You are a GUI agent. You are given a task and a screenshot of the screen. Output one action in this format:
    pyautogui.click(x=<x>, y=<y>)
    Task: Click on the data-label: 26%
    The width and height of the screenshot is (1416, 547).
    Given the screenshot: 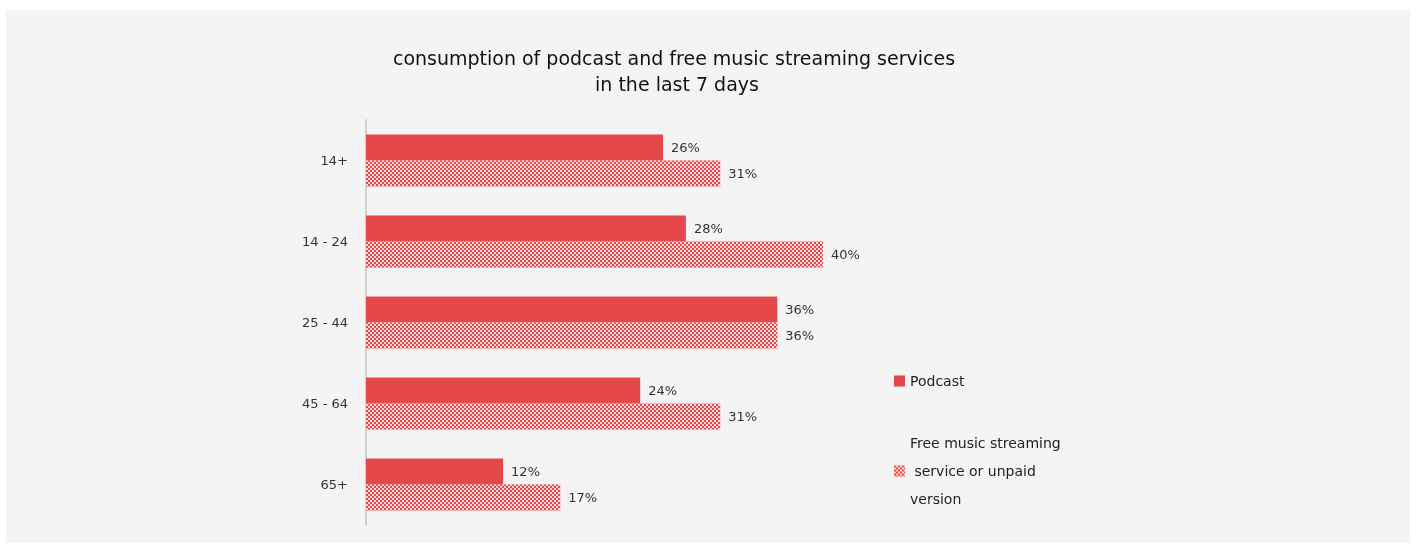 What is the action you would take?
    pyautogui.click(x=685, y=147)
    